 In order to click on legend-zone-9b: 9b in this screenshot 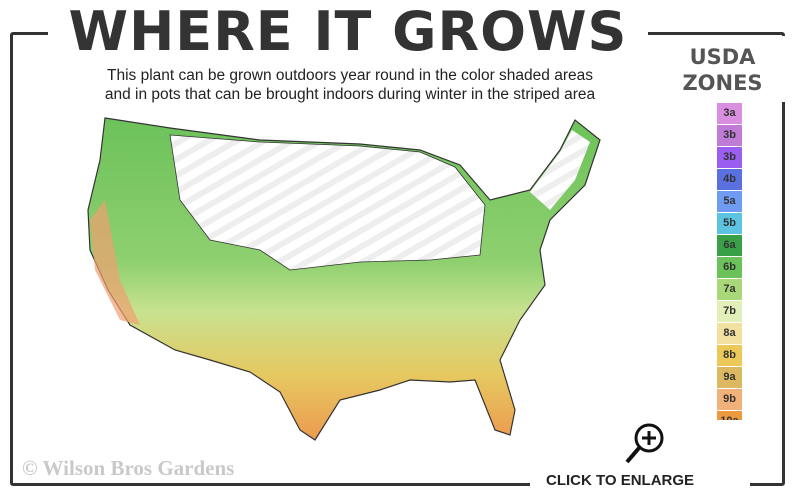, I will do `click(729, 399)`.